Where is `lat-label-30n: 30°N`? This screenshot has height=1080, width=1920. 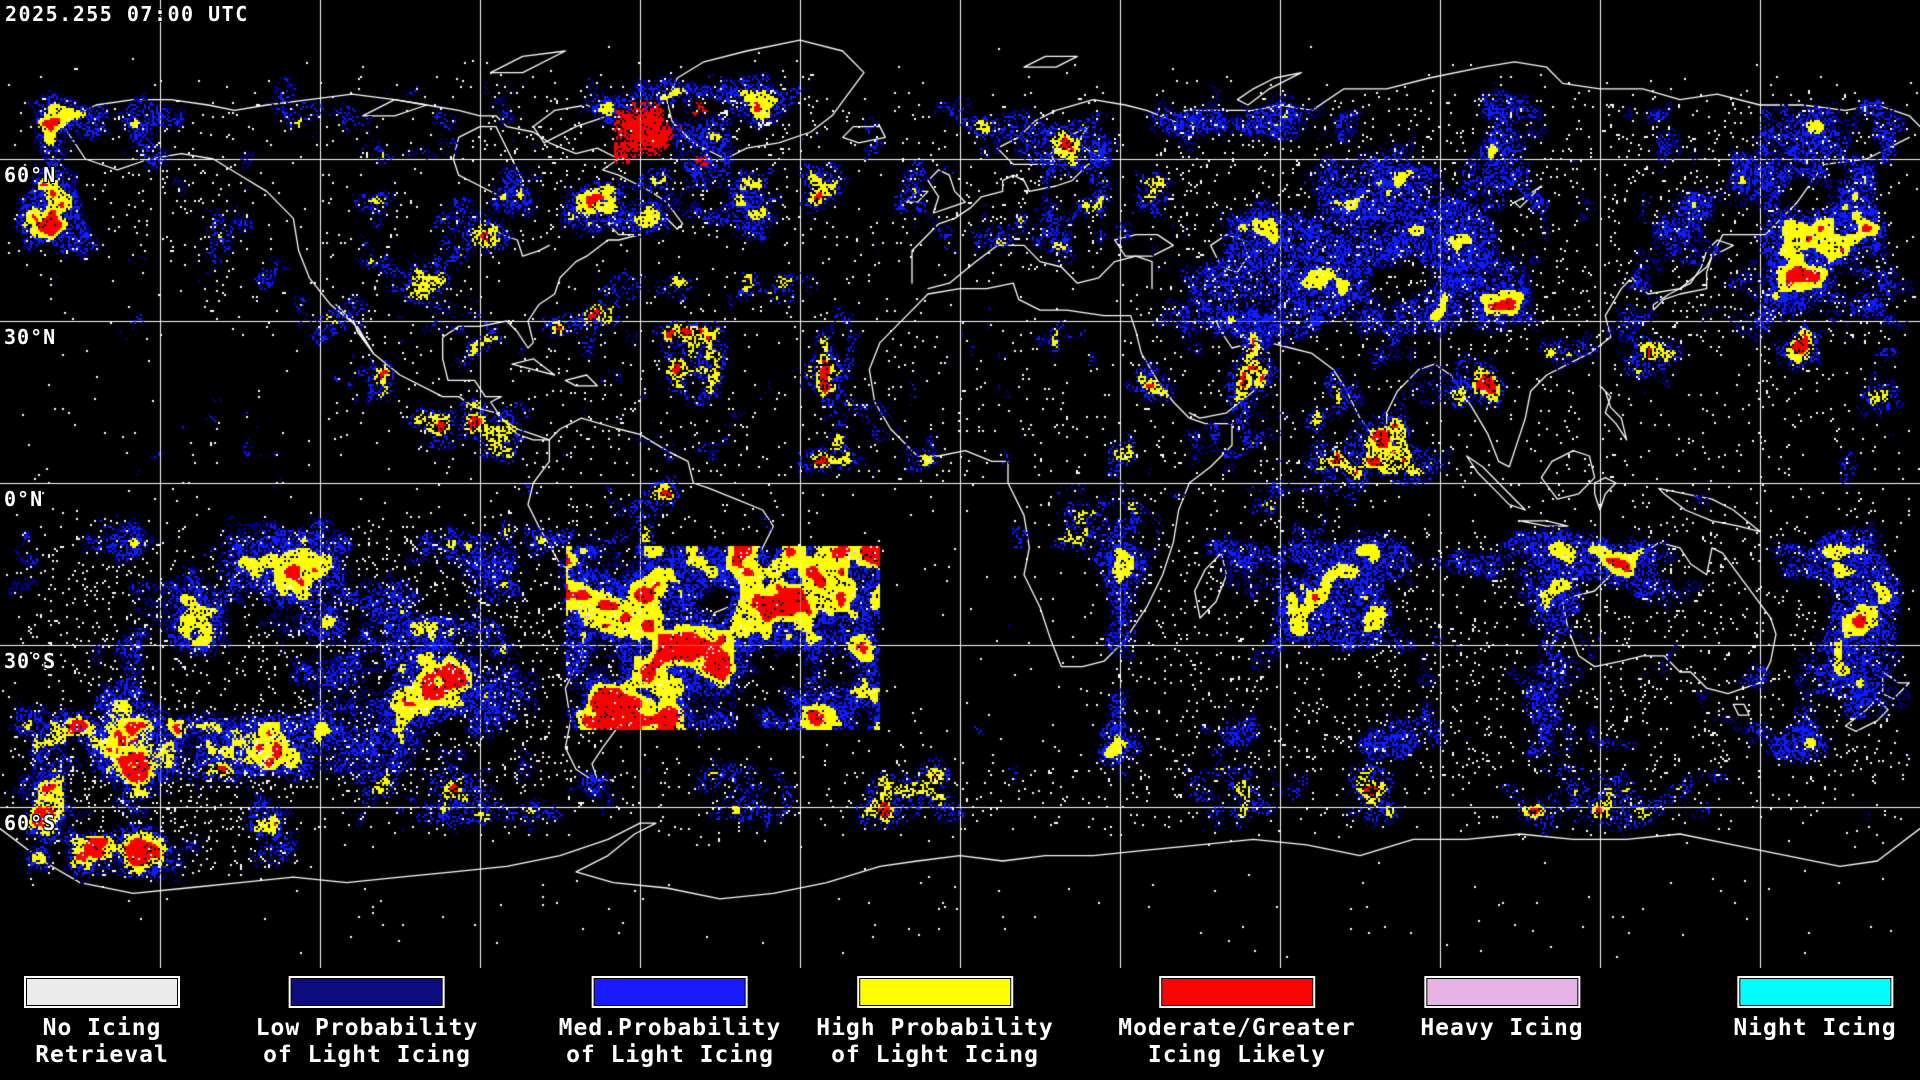 lat-label-30n: 30°N is located at coordinates (30, 337).